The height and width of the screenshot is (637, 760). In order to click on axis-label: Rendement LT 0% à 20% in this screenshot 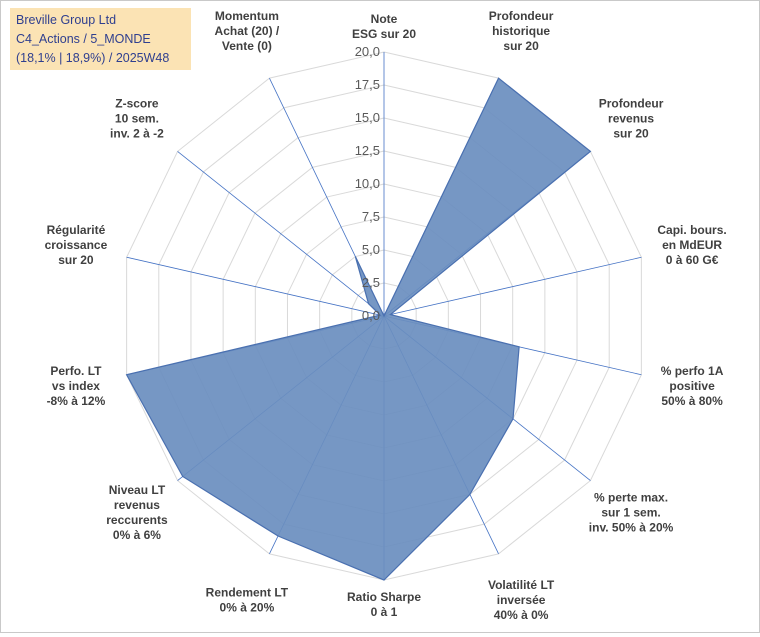, I will do `click(247, 600)`.